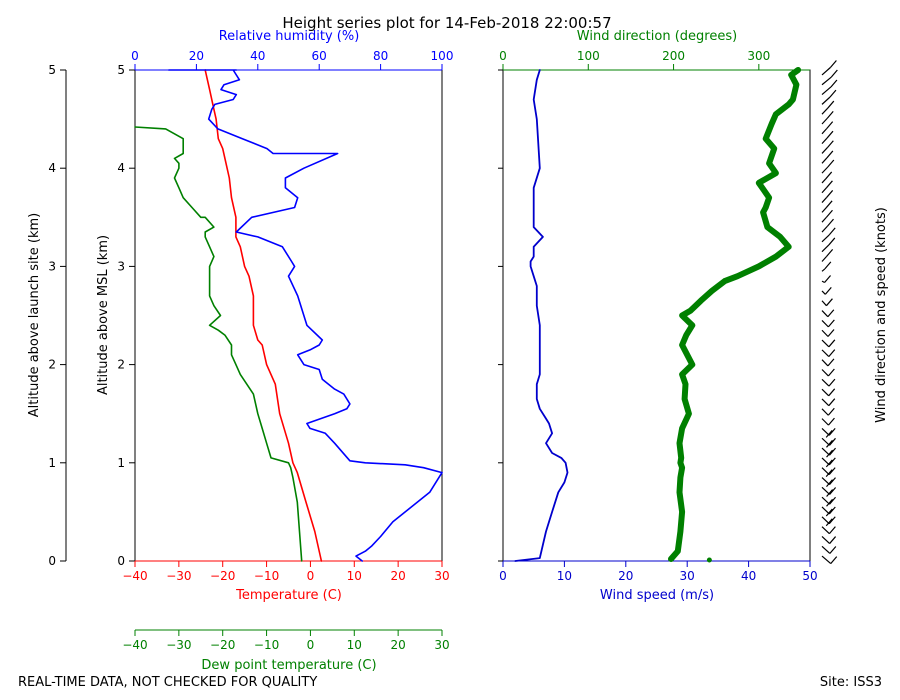 The width and height of the screenshot is (900, 700). What do you see at coordinates (34, 315) in the screenshot?
I see `outer-y-label: Altitude above launch site (km)` at bounding box center [34, 315].